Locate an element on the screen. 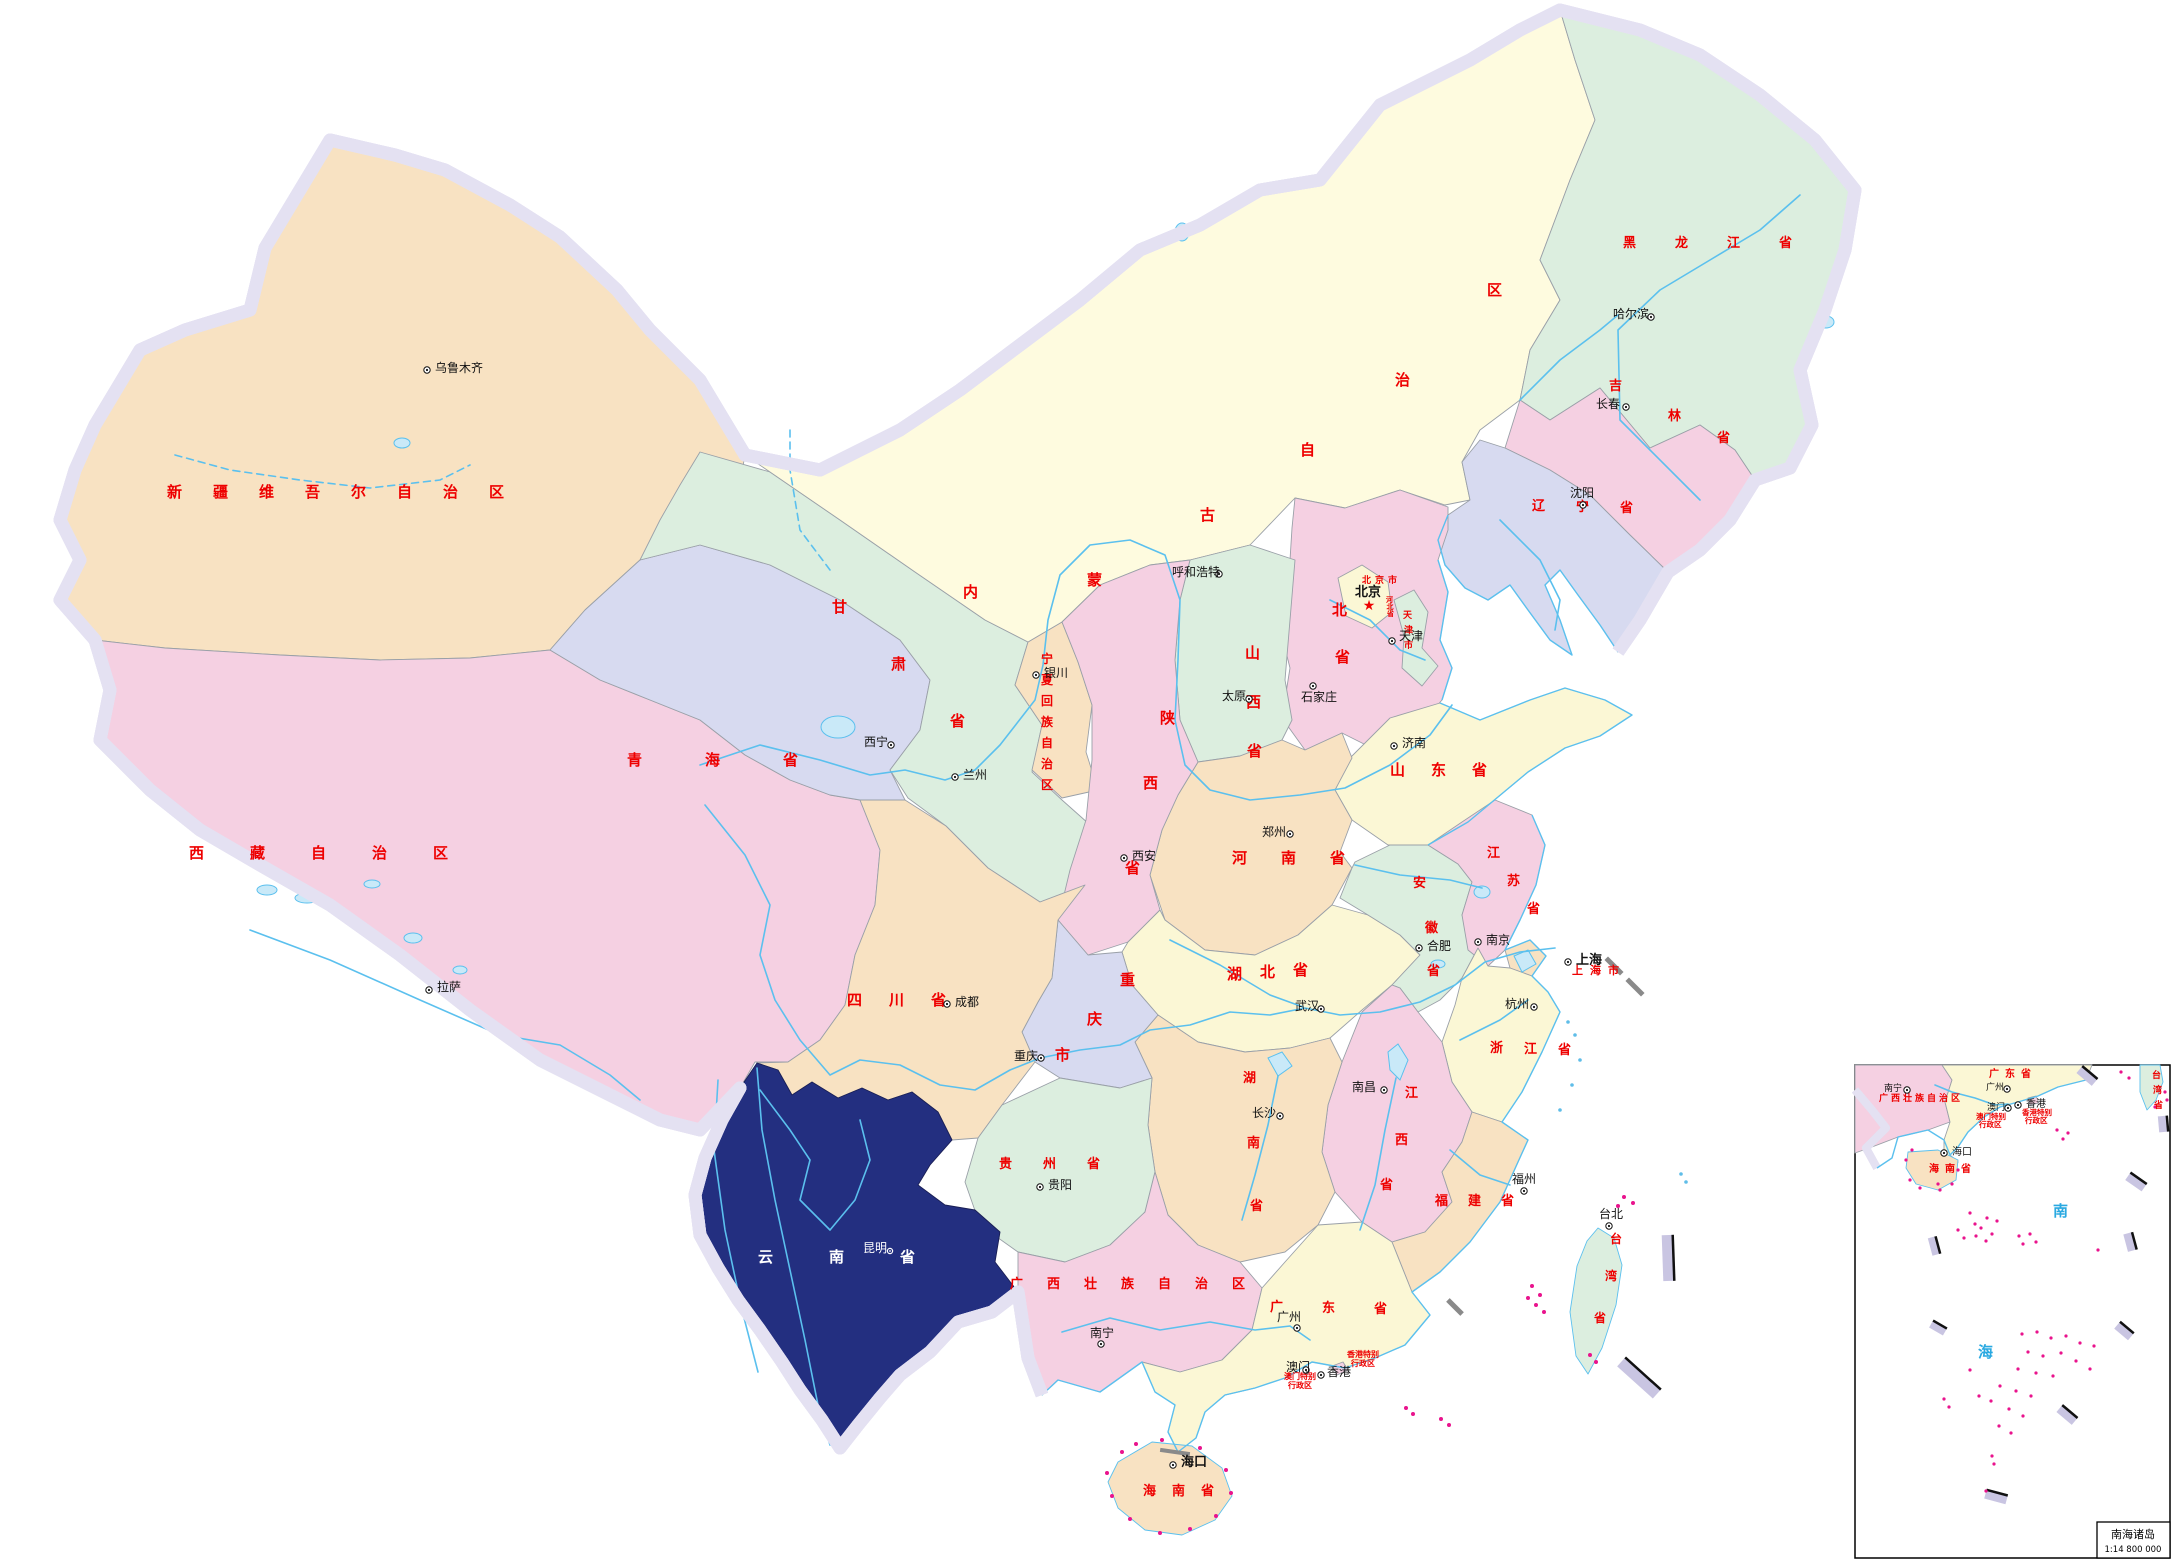 The height and width of the screenshot is (1560, 2175). inset-label-hk-2-char: 区 is located at coordinates (2044, 1120).